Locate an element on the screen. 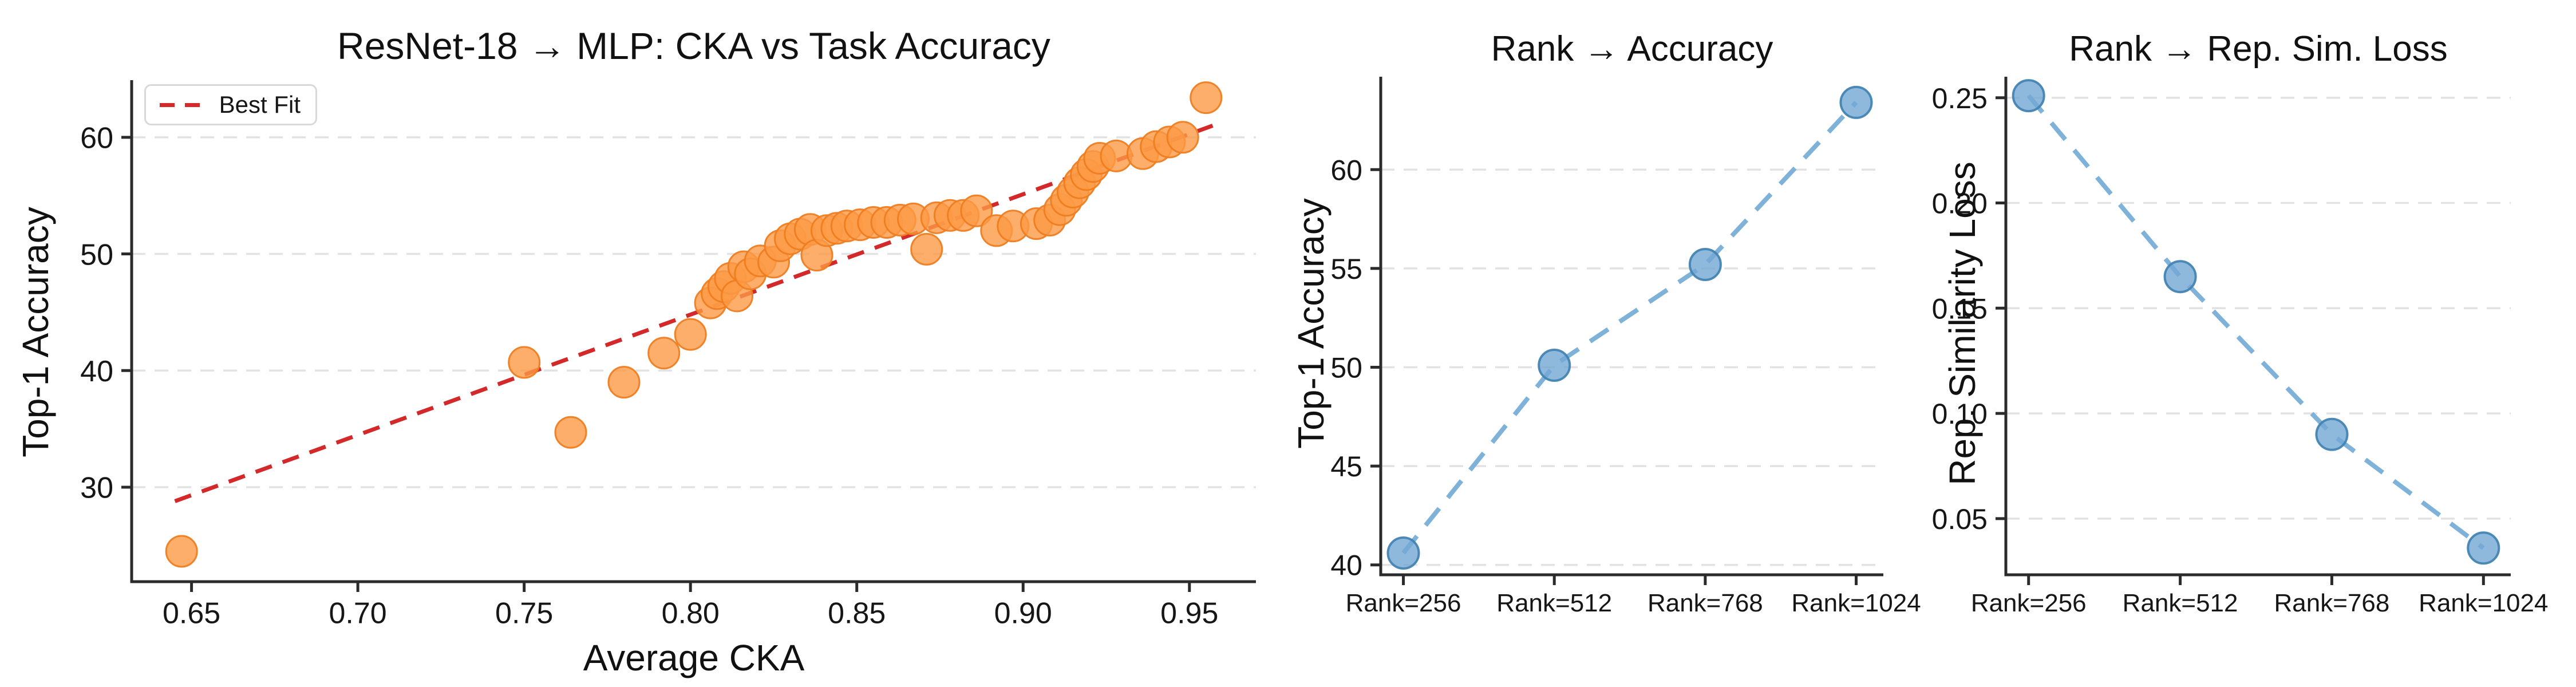  y-tick-label: 45 is located at coordinates (1346, 467).